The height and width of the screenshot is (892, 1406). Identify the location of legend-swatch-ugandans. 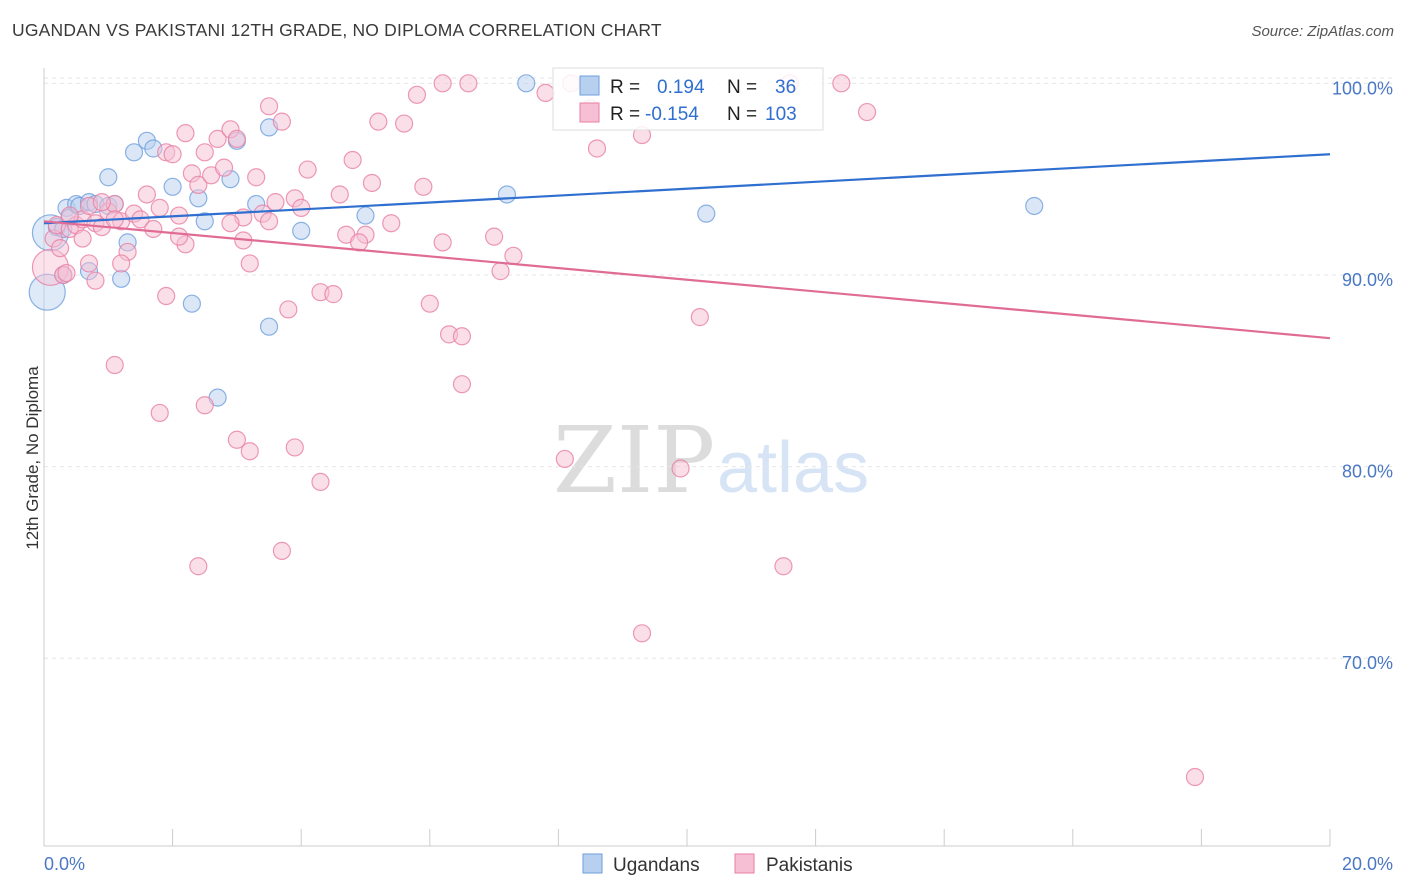
(592, 863).